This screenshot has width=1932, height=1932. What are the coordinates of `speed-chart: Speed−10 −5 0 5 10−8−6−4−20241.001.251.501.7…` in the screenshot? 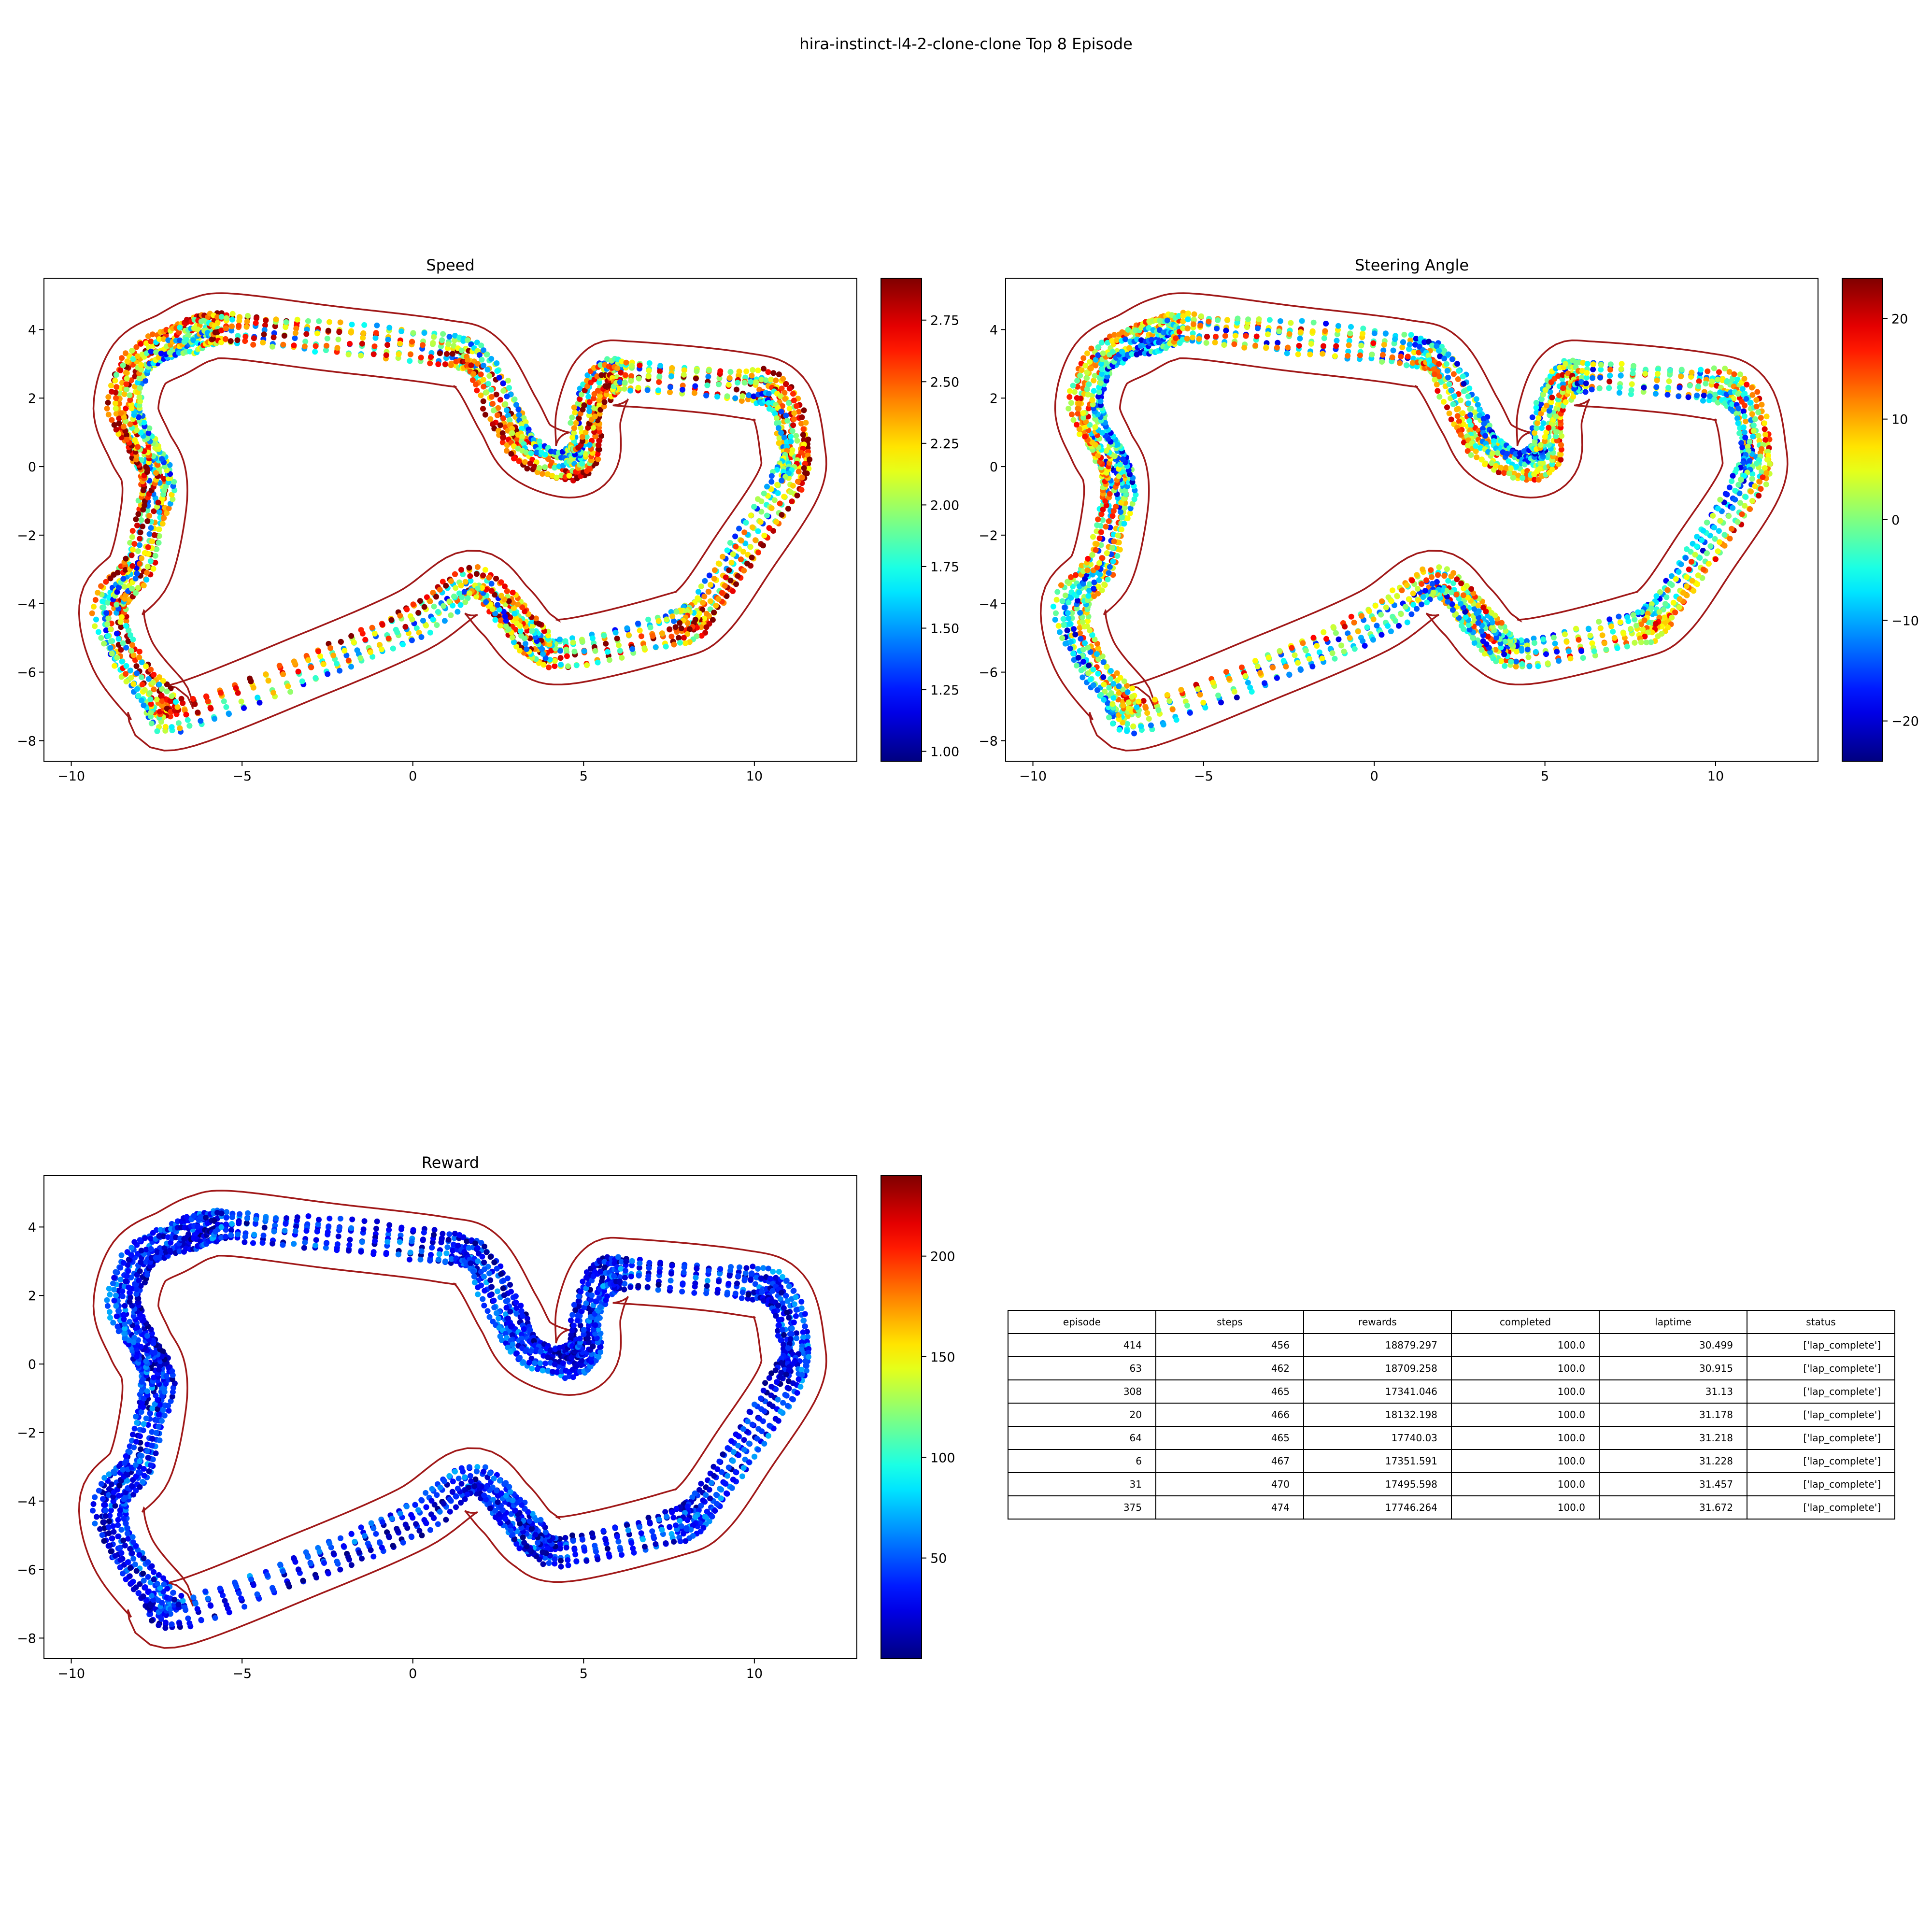 It's located at (488, 520).